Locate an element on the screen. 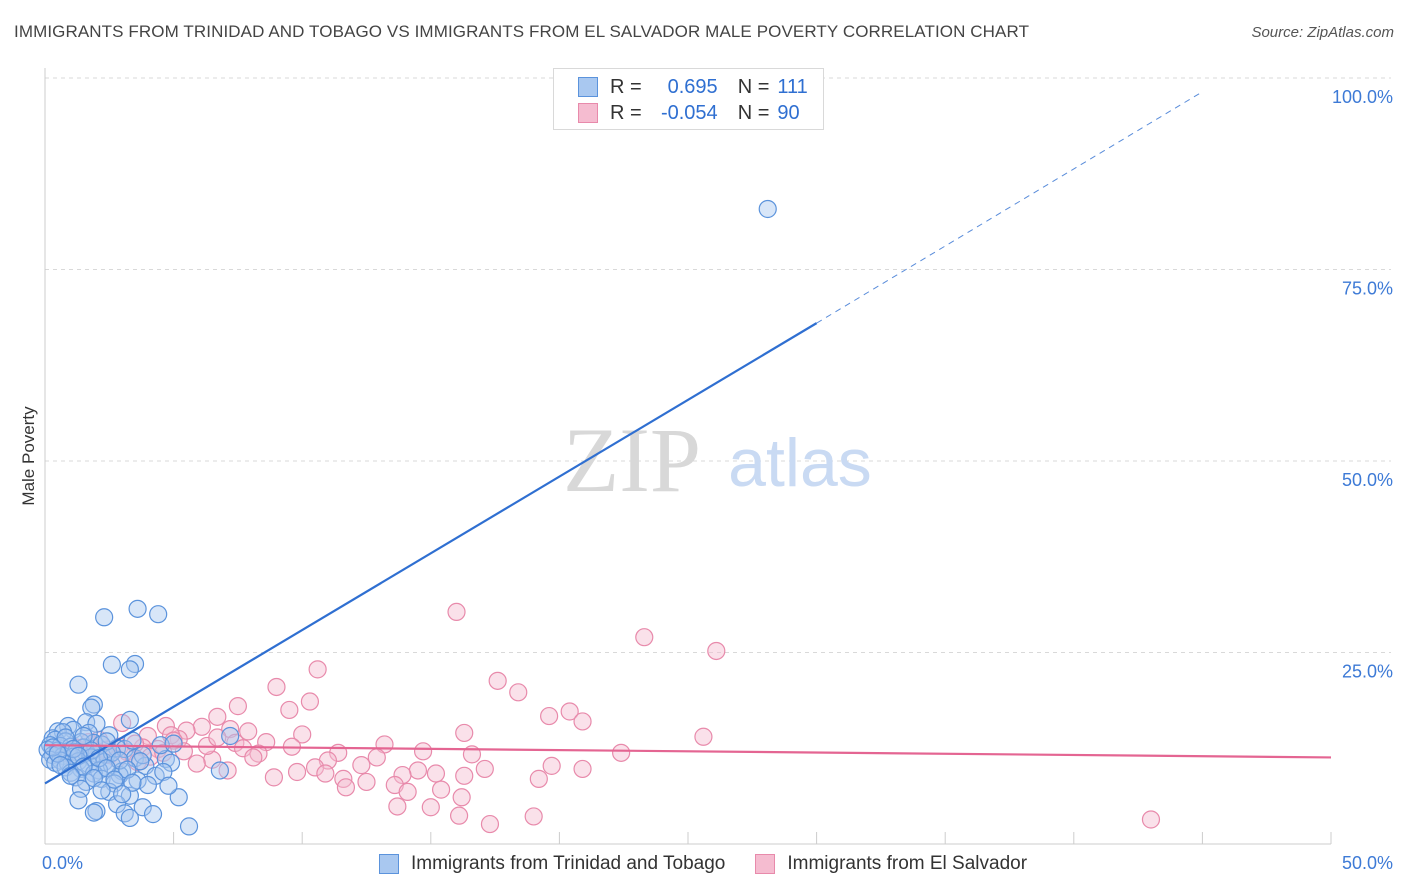  legend-swatch-series1 is located at coordinates (588, 87).